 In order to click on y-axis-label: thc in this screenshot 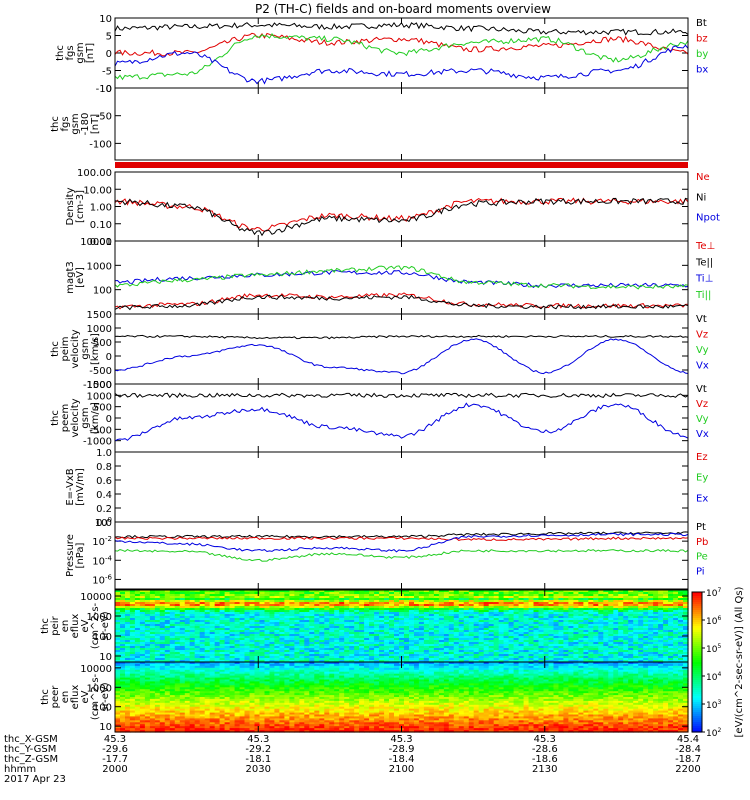, I will do `click(45, 626)`.